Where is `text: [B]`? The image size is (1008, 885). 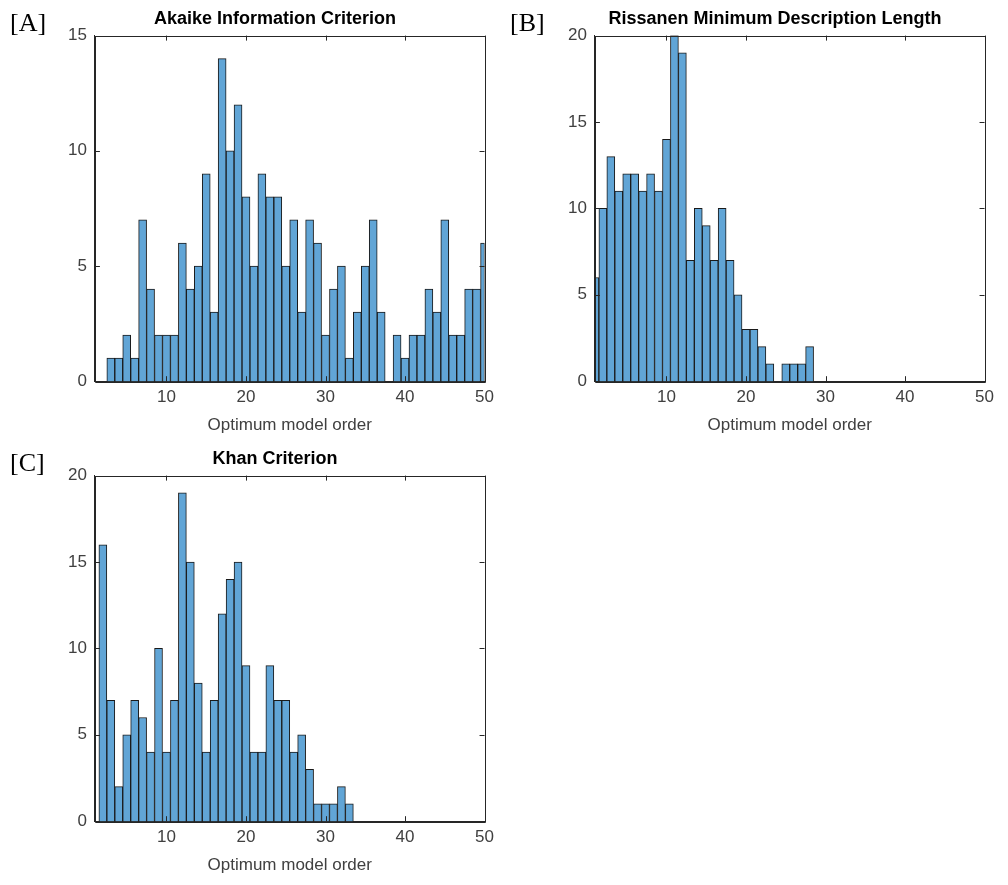
text: [B] is located at coordinates (527, 23).